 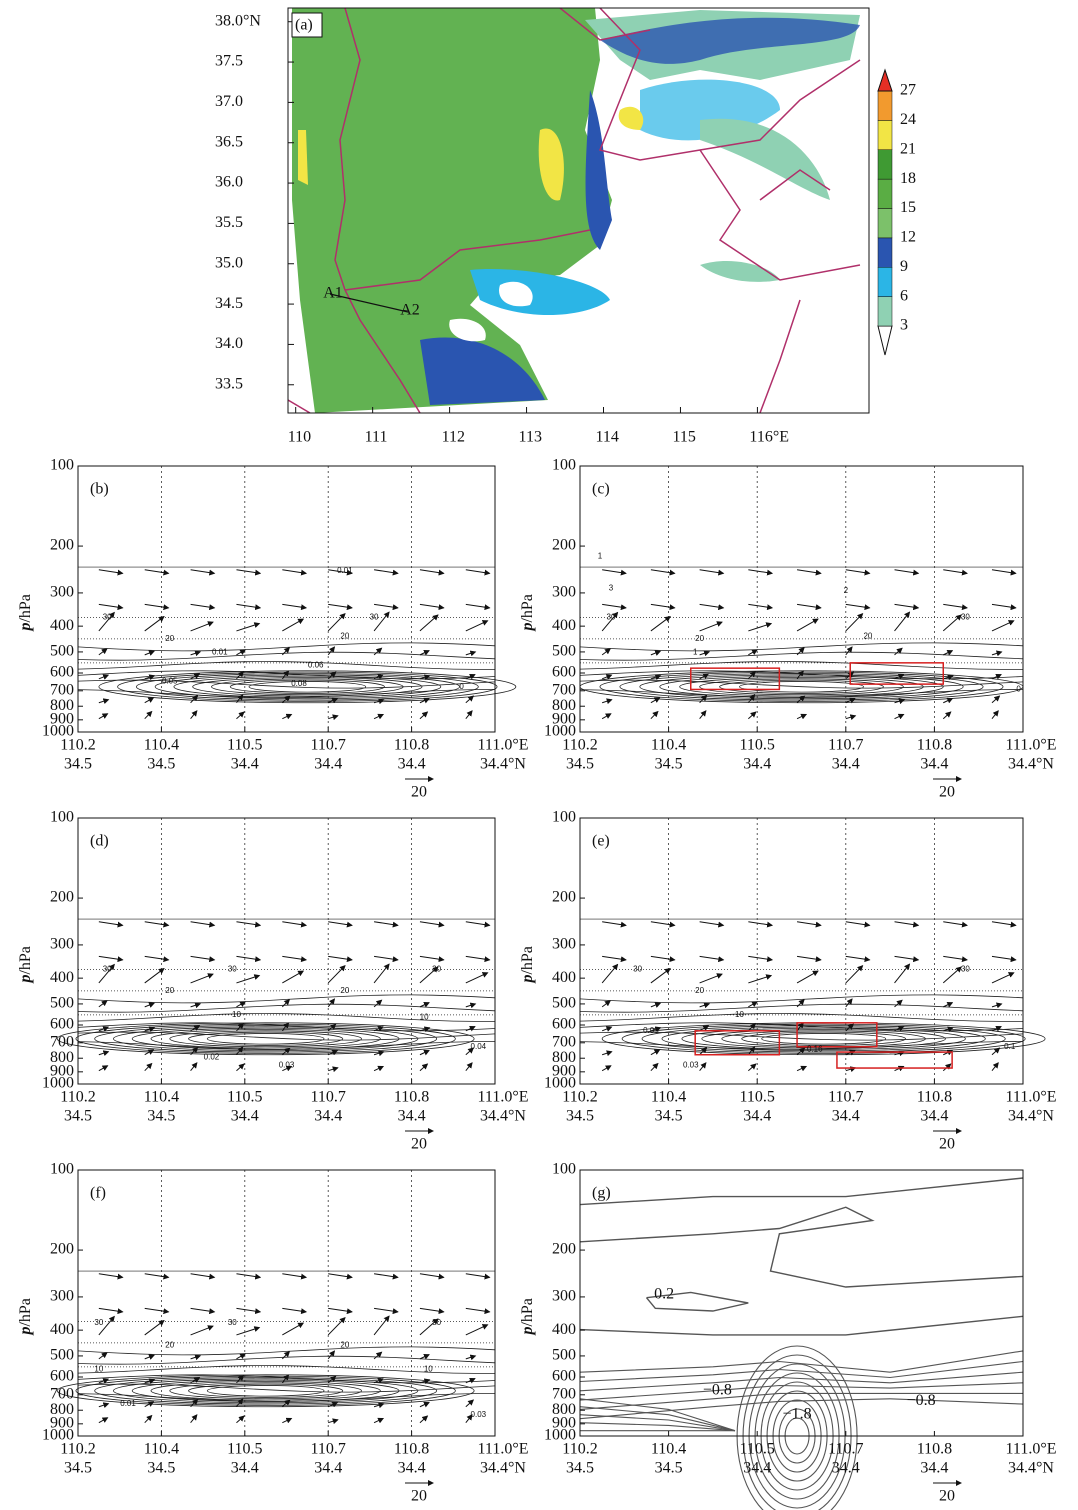 What do you see at coordinates (25, 613) in the screenshot?
I see `y-axis-label: p/hPa` at bounding box center [25, 613].